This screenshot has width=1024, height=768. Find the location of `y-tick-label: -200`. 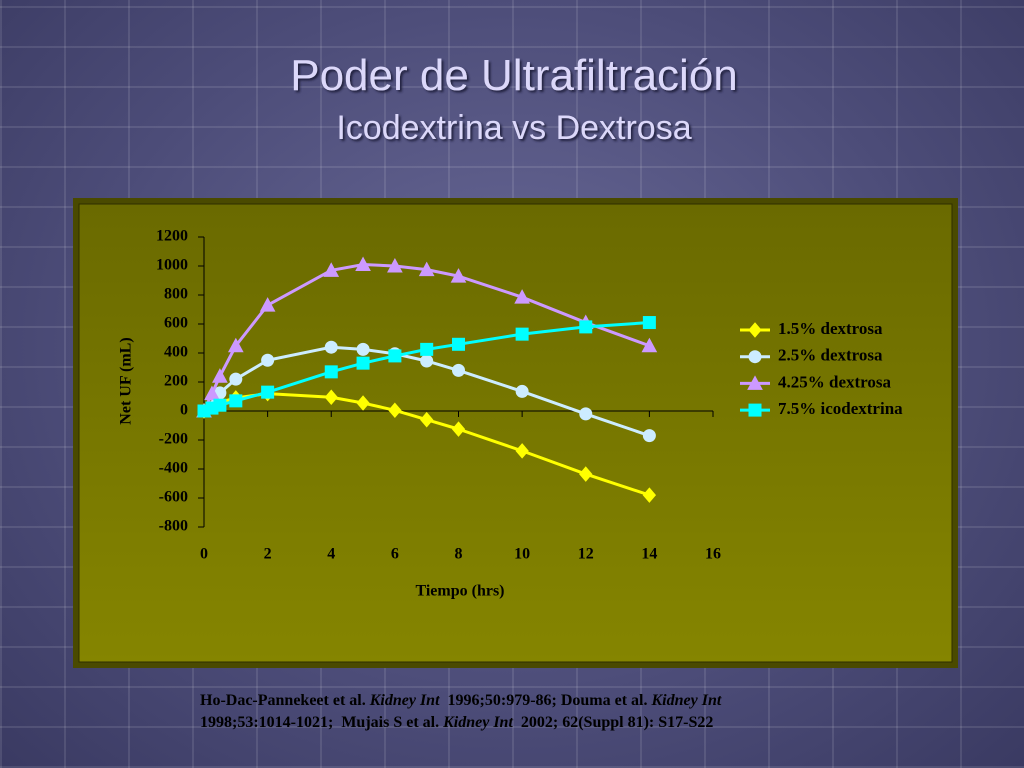

y-tick-label: -200 is located at coordinates (173, 439).